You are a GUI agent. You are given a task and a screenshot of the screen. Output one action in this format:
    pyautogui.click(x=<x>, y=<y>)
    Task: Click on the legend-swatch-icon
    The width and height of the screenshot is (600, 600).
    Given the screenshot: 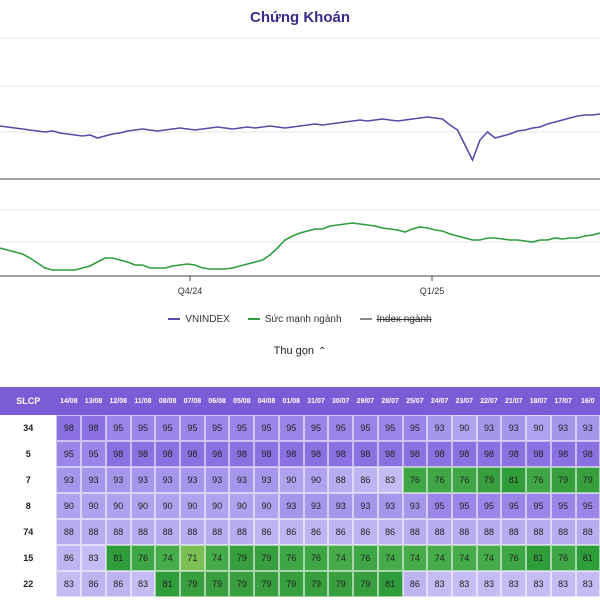 What is the action you would take?
    pyautogui.click(x=253, y=319)
    